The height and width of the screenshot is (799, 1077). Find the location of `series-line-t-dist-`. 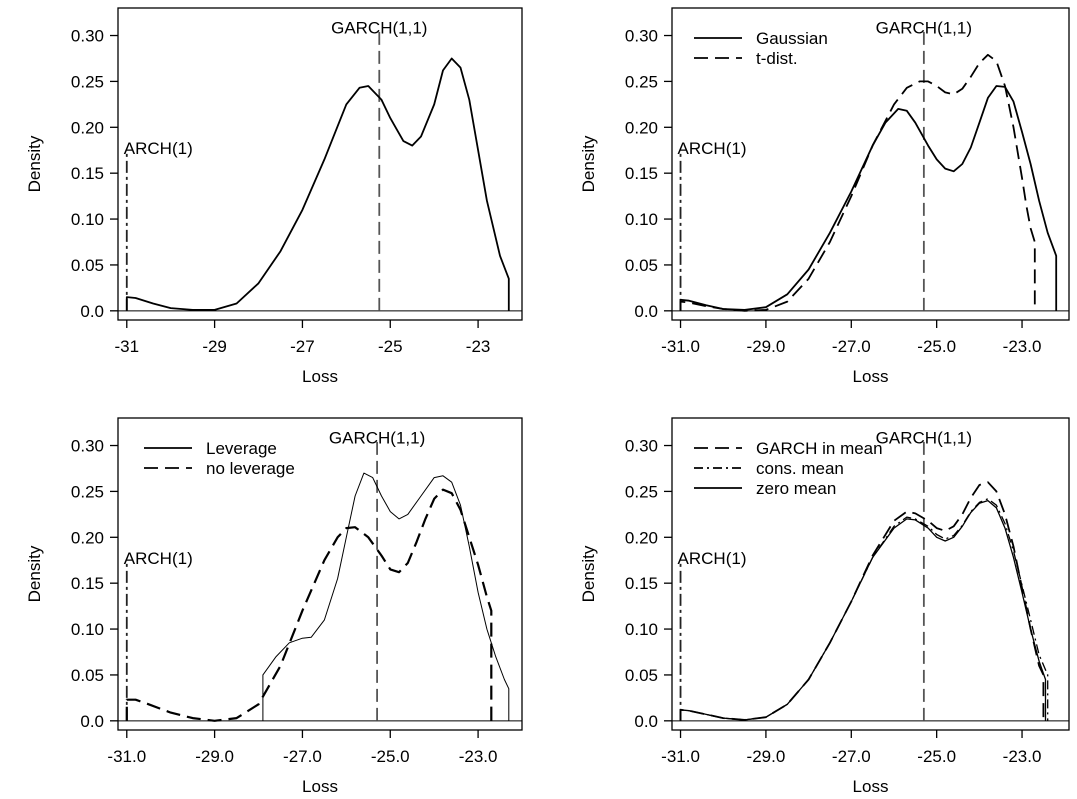

series-line-t-dist- is located at coordinates (857, 182).